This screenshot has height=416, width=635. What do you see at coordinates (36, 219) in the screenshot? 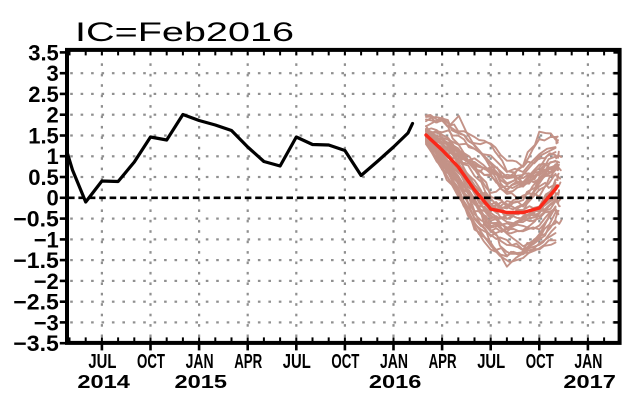
I see `svg-text: −0.5` at bounding box center [36, 219].